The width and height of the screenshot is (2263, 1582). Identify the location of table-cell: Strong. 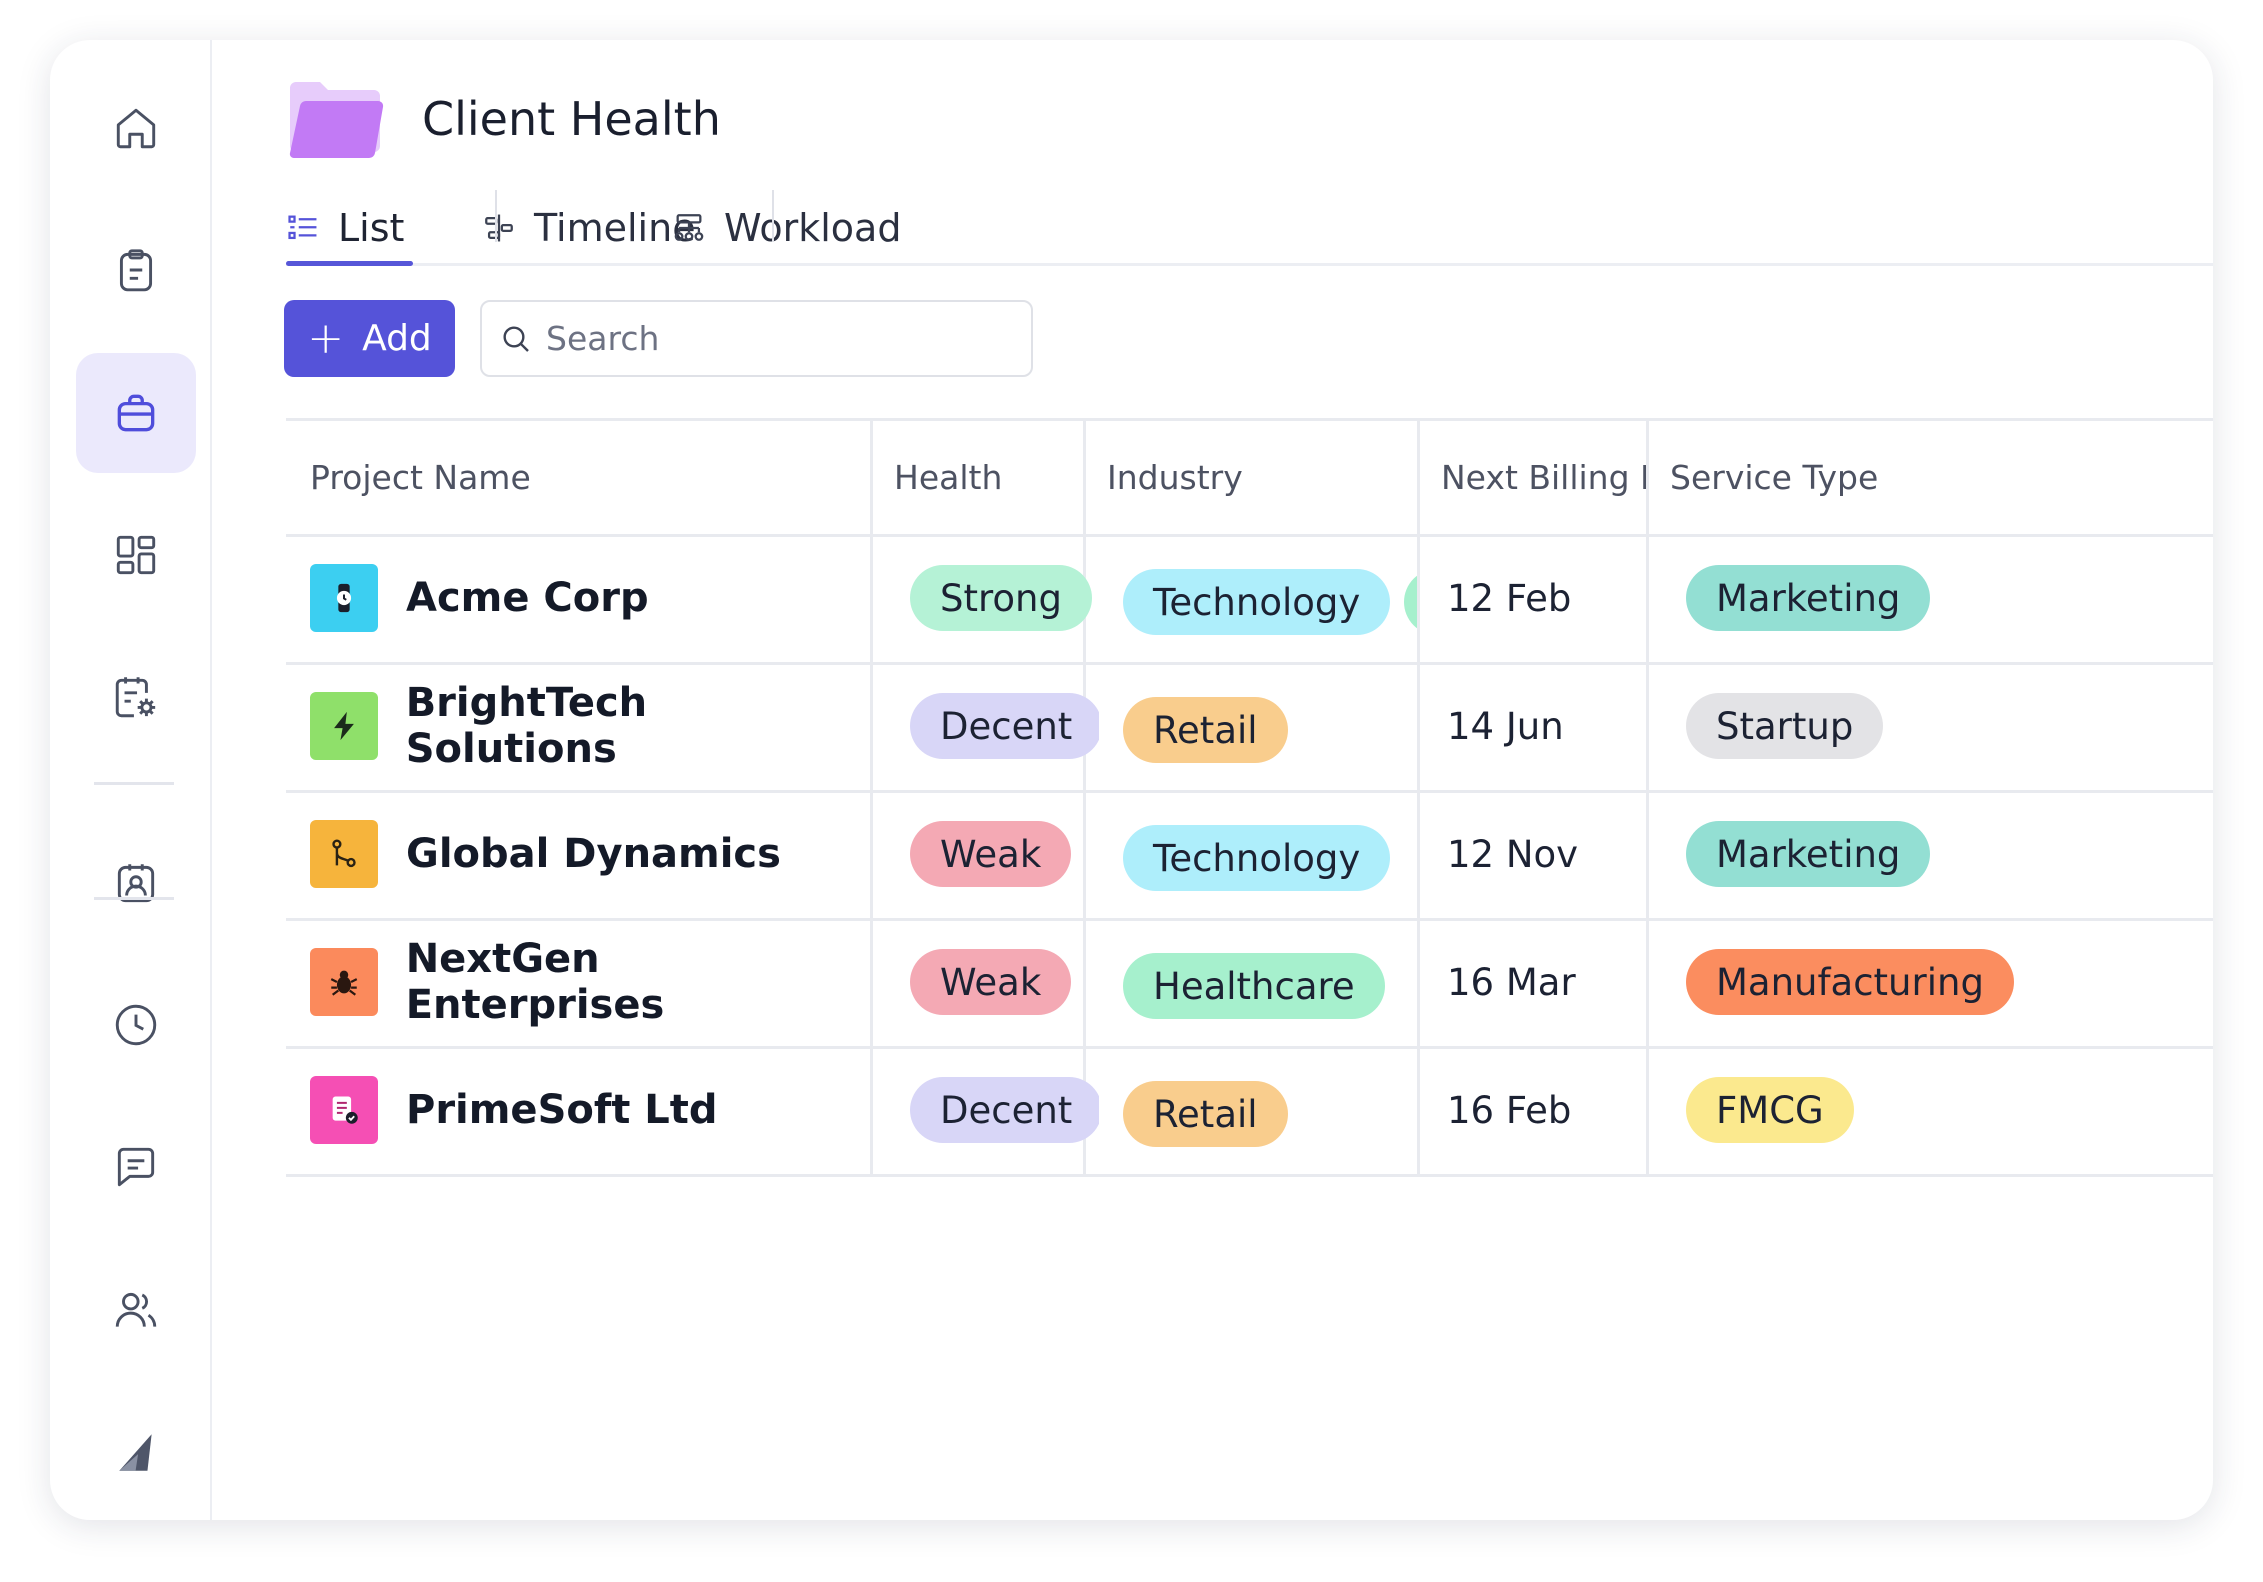
(1004, 598).